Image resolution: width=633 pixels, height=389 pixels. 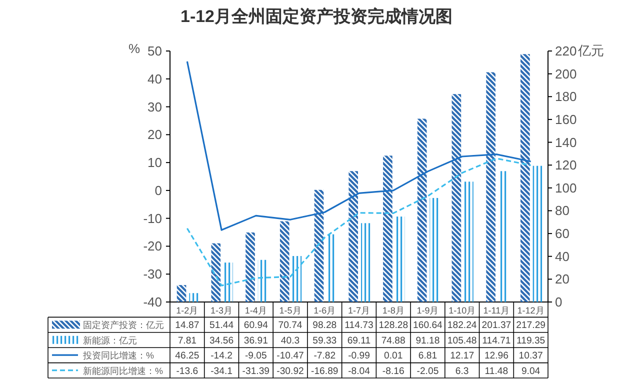 What do you see at coordinates (531, 371) in the screenshot?
I see `data-label: 9.04` at bounding box center [531, 371].